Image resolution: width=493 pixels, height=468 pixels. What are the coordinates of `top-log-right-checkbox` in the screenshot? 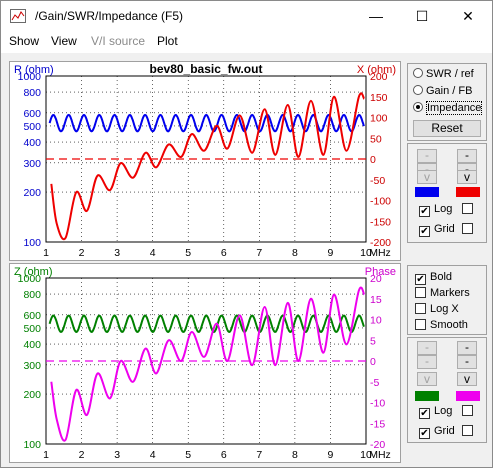 It's located at (469, 209).